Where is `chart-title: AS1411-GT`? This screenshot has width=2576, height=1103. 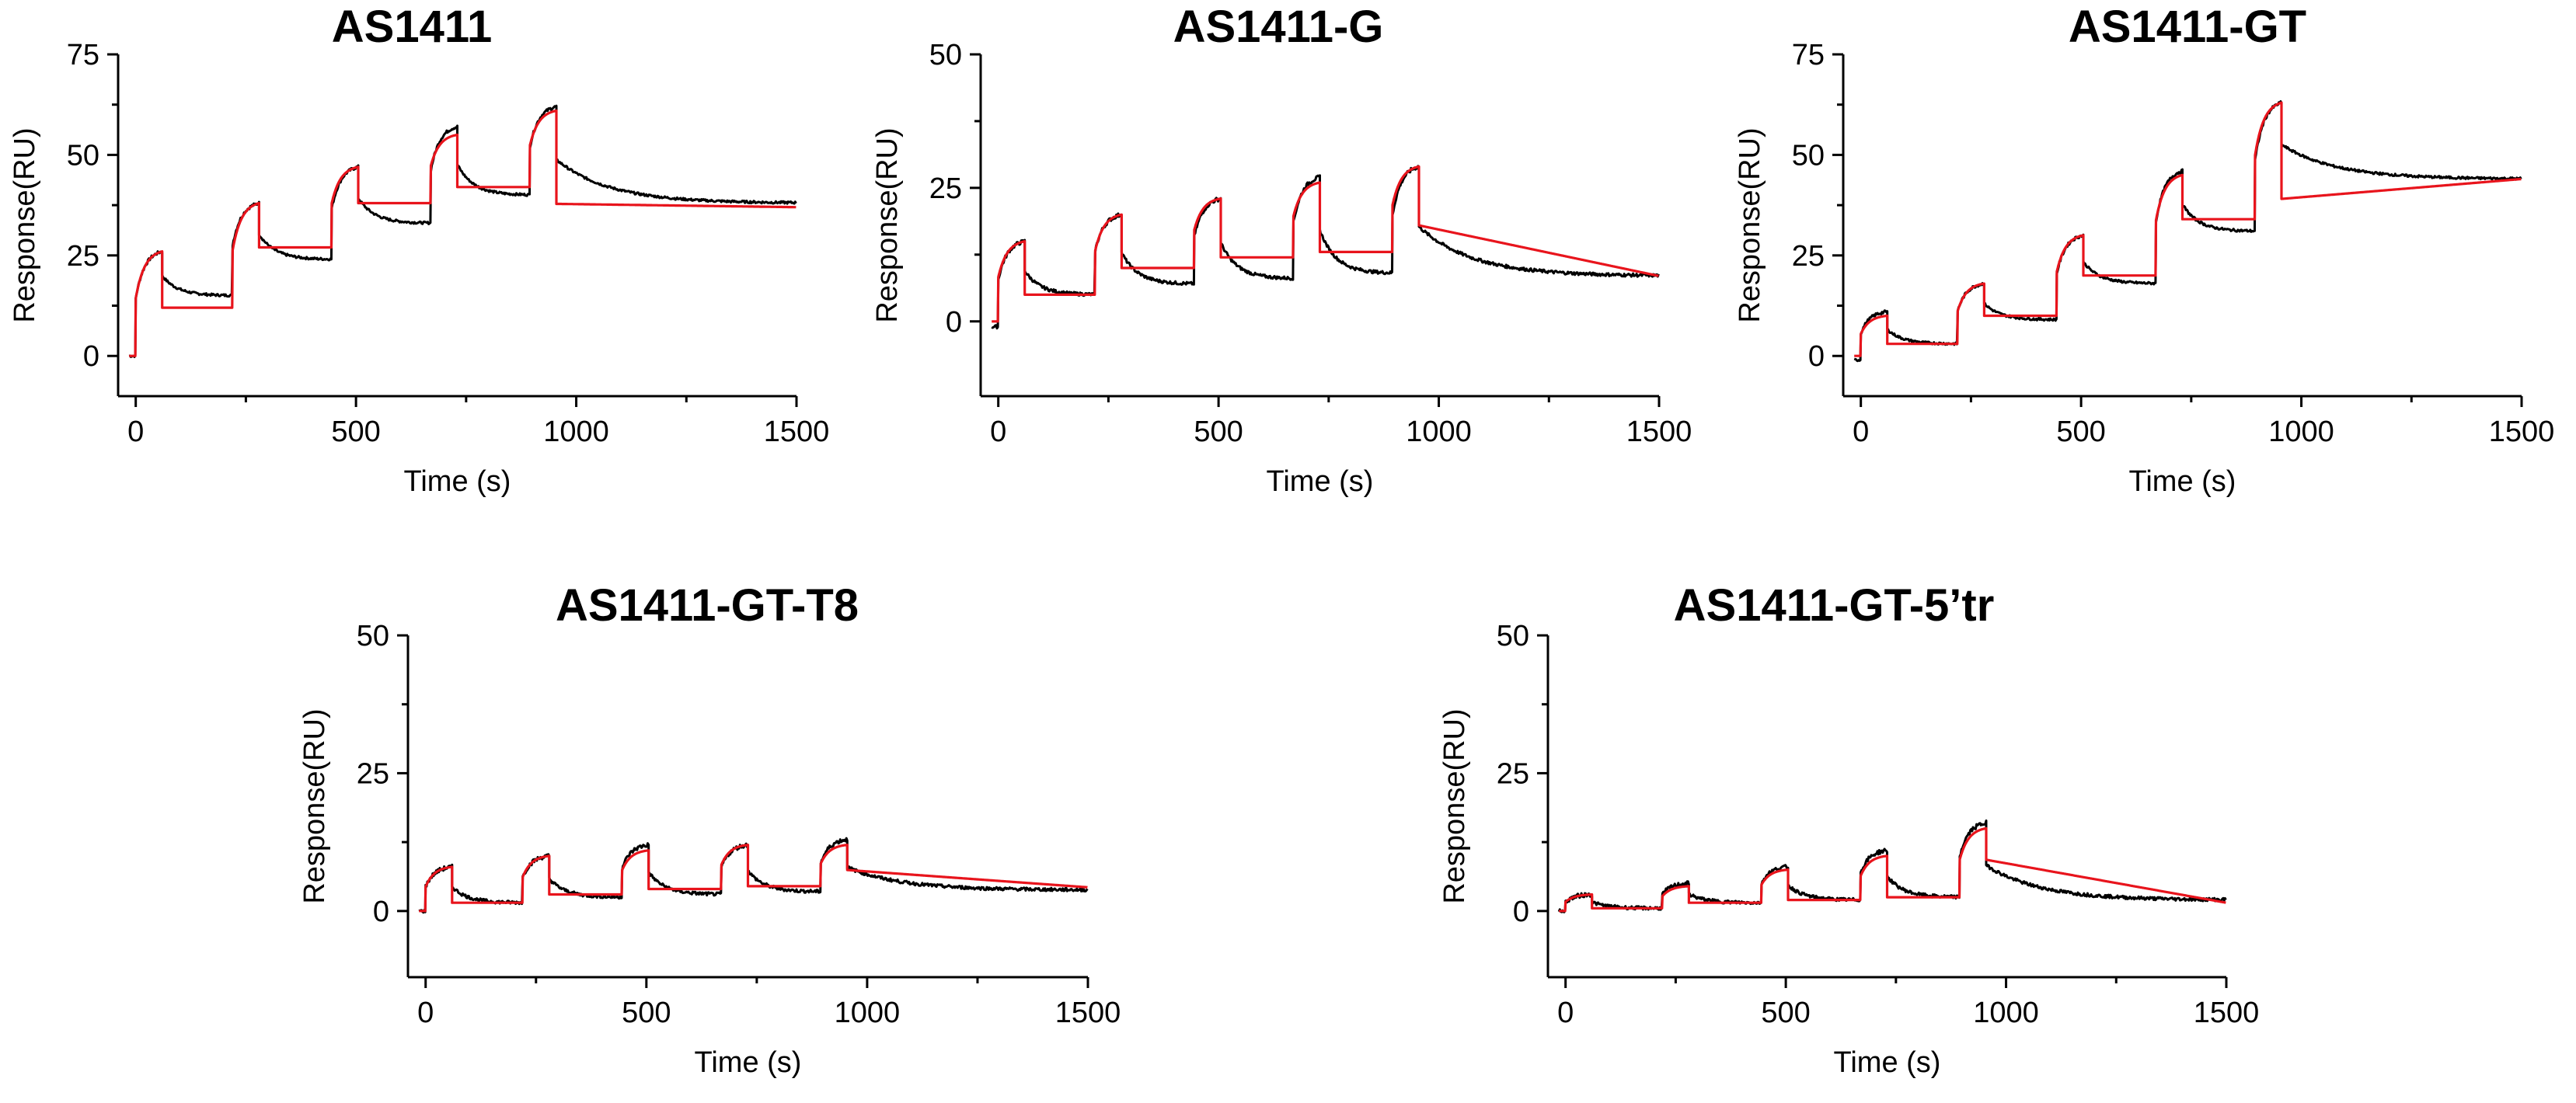 chart-title: AS1411-GT is located at coordinates (2187, 27).